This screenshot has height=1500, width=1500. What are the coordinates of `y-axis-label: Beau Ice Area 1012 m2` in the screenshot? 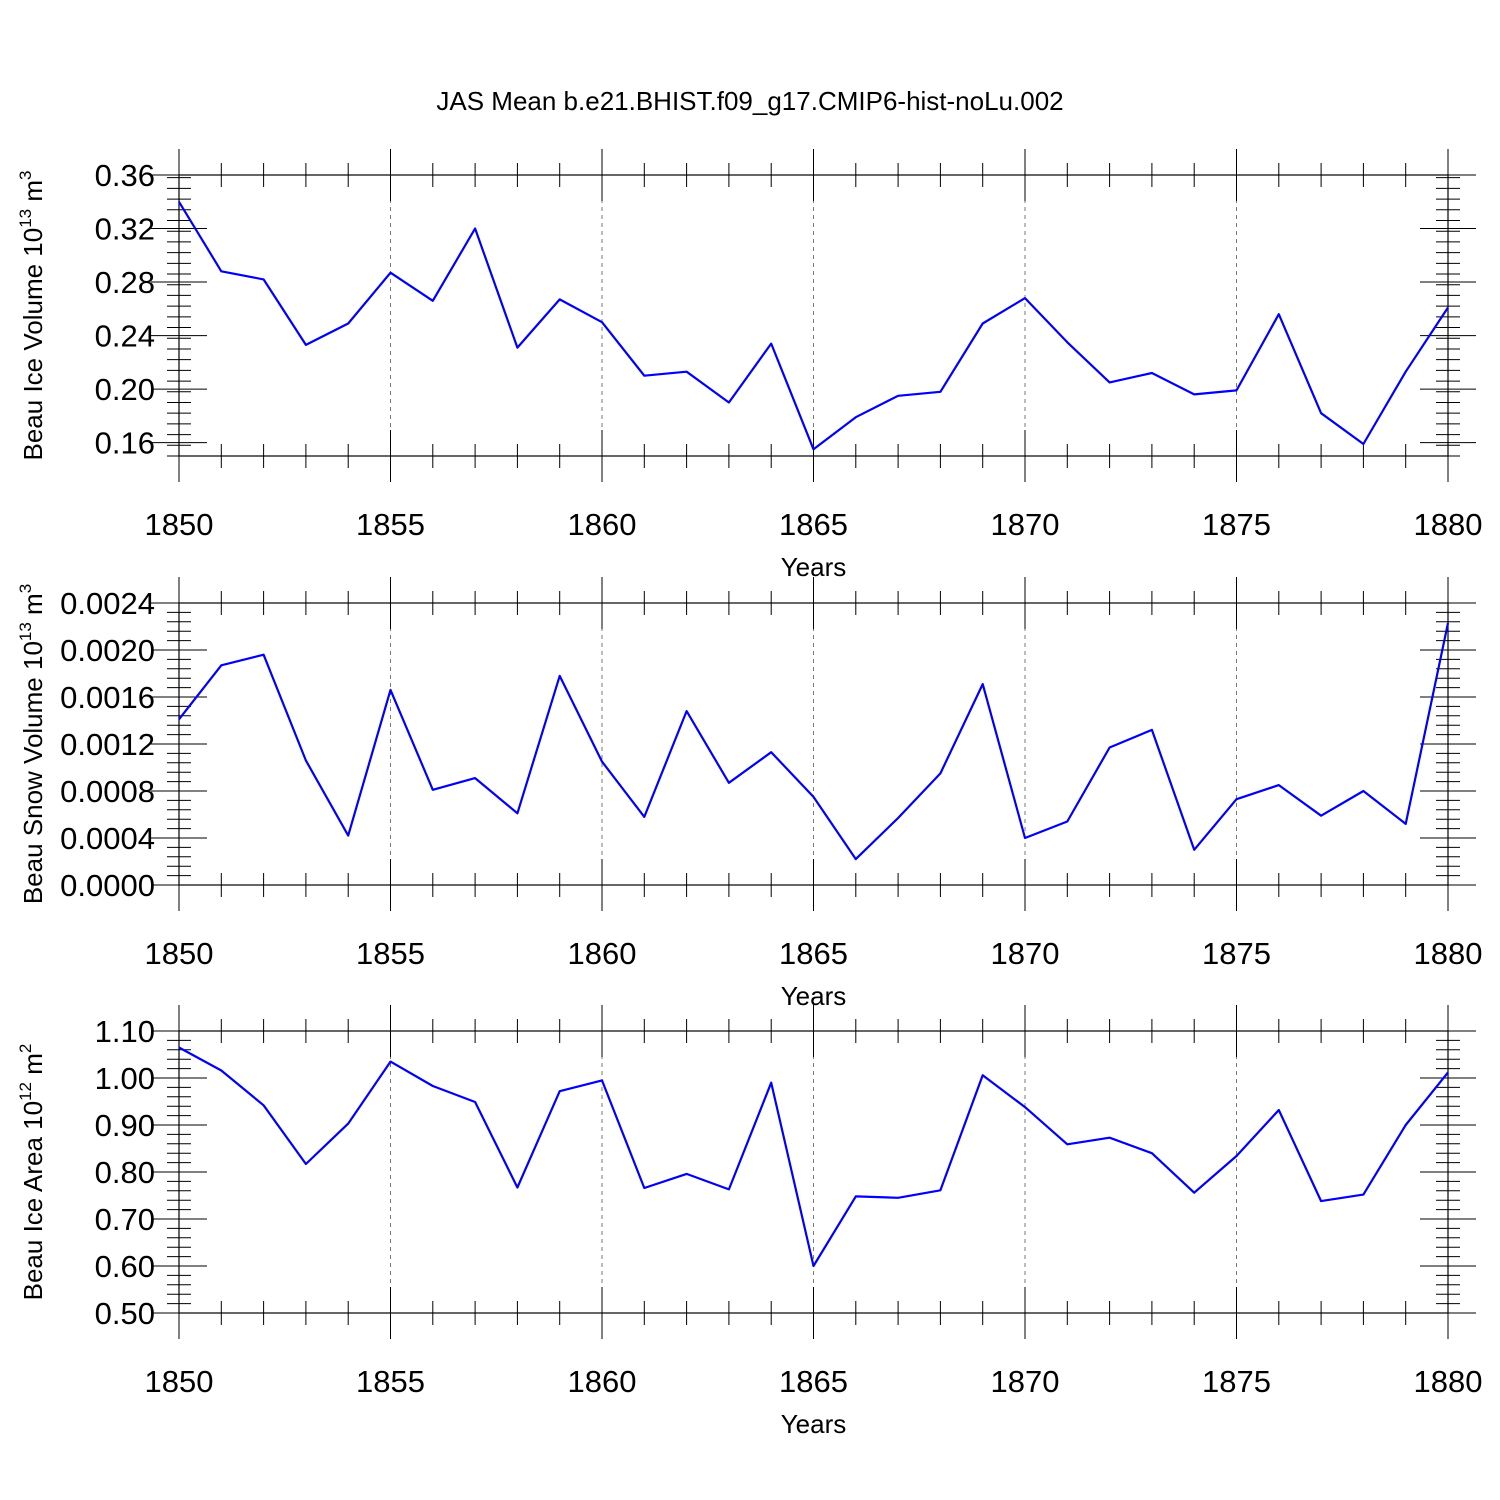 It's located at (32, 1172).